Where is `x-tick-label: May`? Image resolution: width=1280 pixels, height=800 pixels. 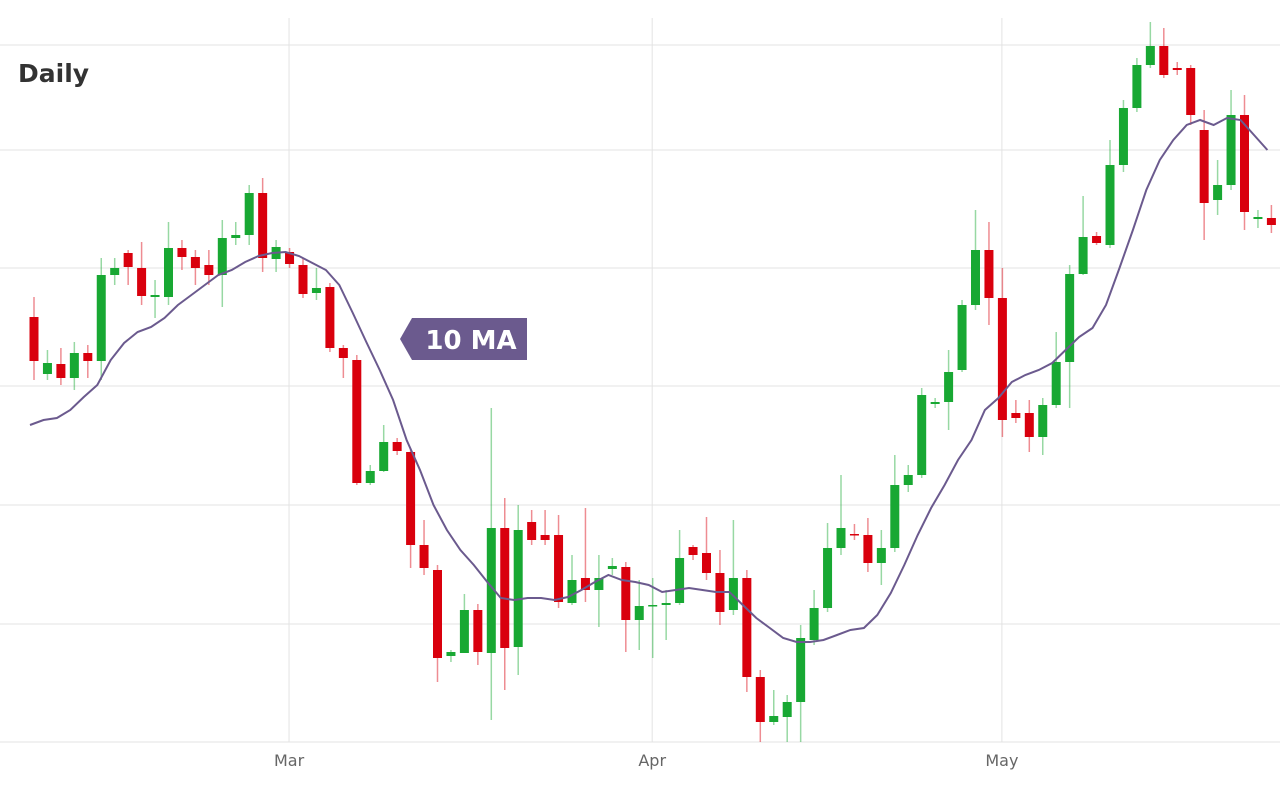
x-tick-label: May is located at coordinates (1001, 760).